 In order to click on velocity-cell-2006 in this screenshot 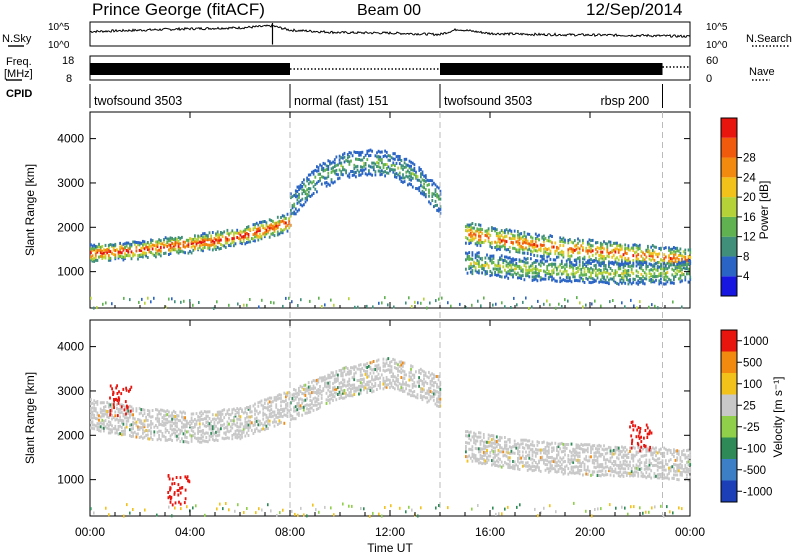, I will do `click(630, 451)`.